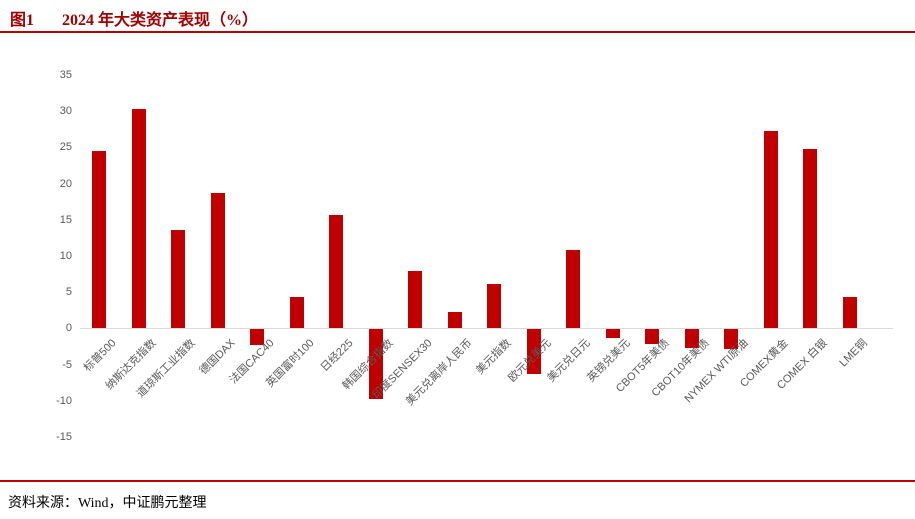 Image resolution: width=915 pixels, height=519 pixels. What do you see at coordinates (68, 328) in the screenshot?
I see `y-axis-tick-label: 0` at bounding box center [68, 328].